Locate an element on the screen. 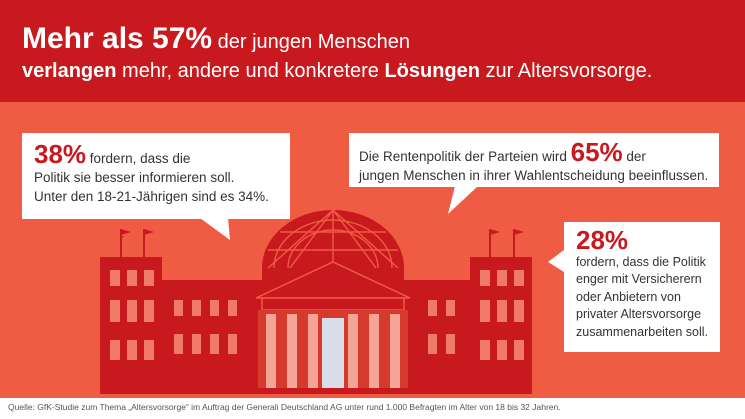  windows is located at coordinates (317, 315).